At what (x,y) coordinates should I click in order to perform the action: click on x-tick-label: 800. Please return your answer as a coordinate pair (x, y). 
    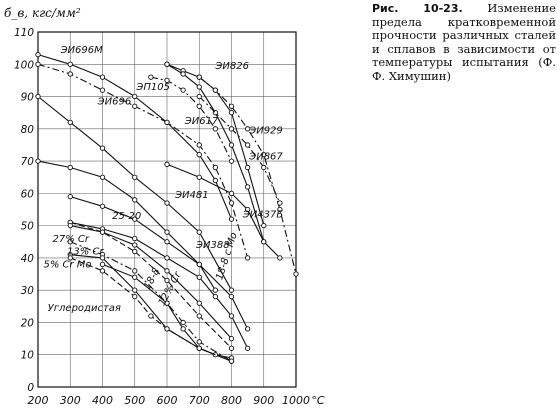
    Looking at the image, I should click on (231, 400).